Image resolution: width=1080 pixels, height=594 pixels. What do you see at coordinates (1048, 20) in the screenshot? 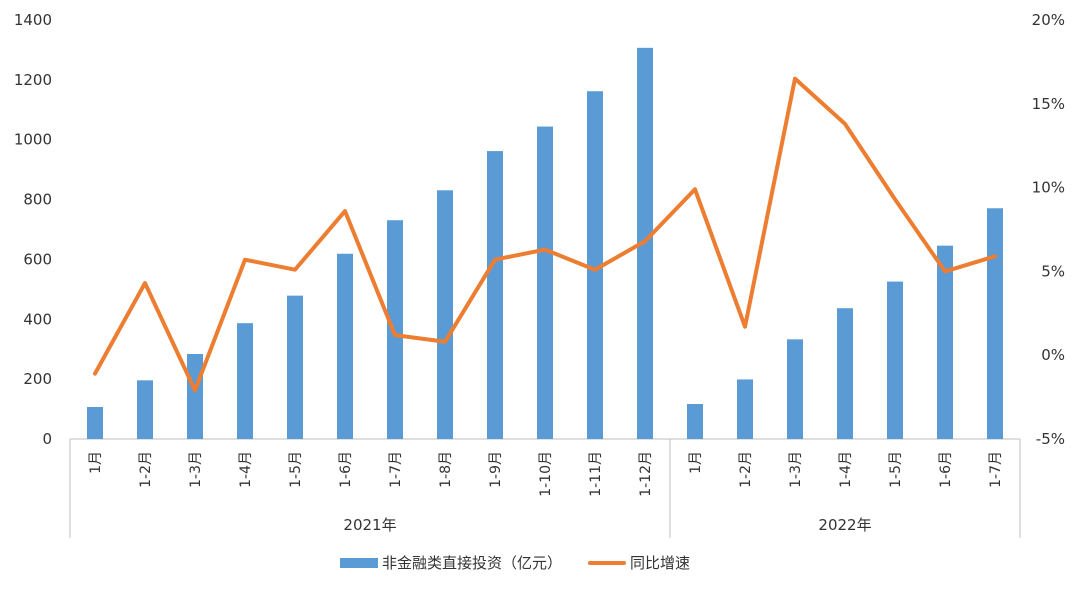
I see `right-tick-label: 20%` at bounding box center [1048, 20].